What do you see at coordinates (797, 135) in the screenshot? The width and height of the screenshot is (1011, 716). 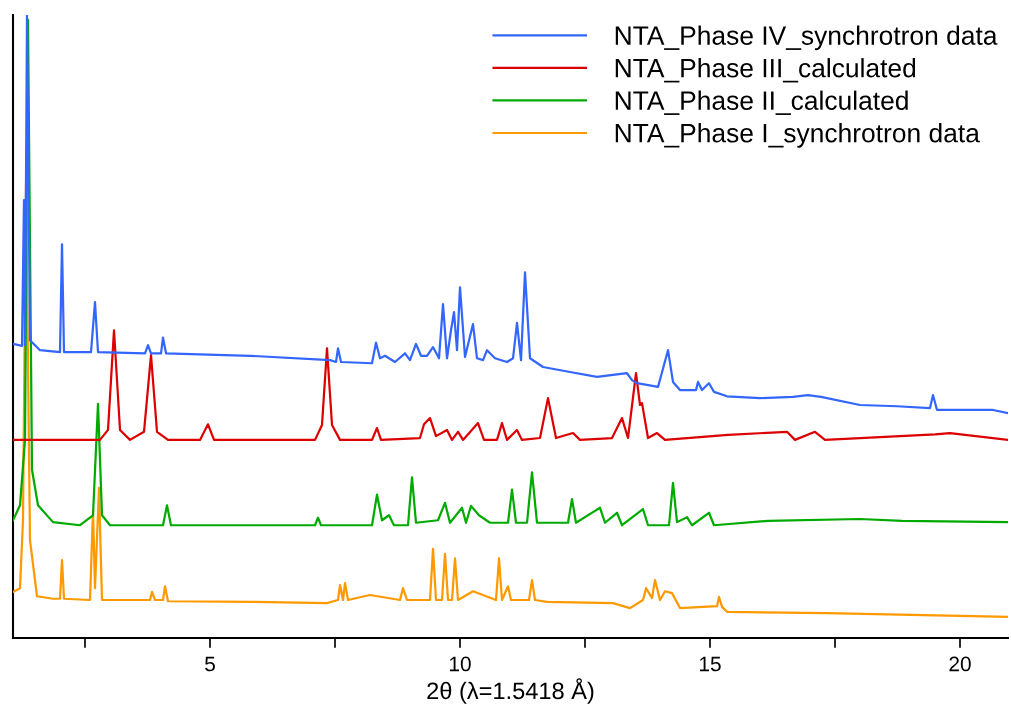 I see `legend-label: NTA_Phase I_synchrotron data` at bounding box center [797, 135].